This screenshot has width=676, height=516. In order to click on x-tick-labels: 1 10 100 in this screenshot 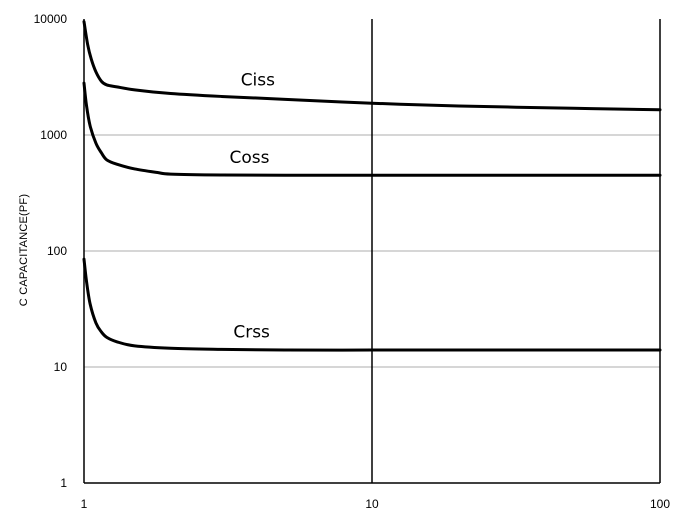, I will do `click(376, 504)`.